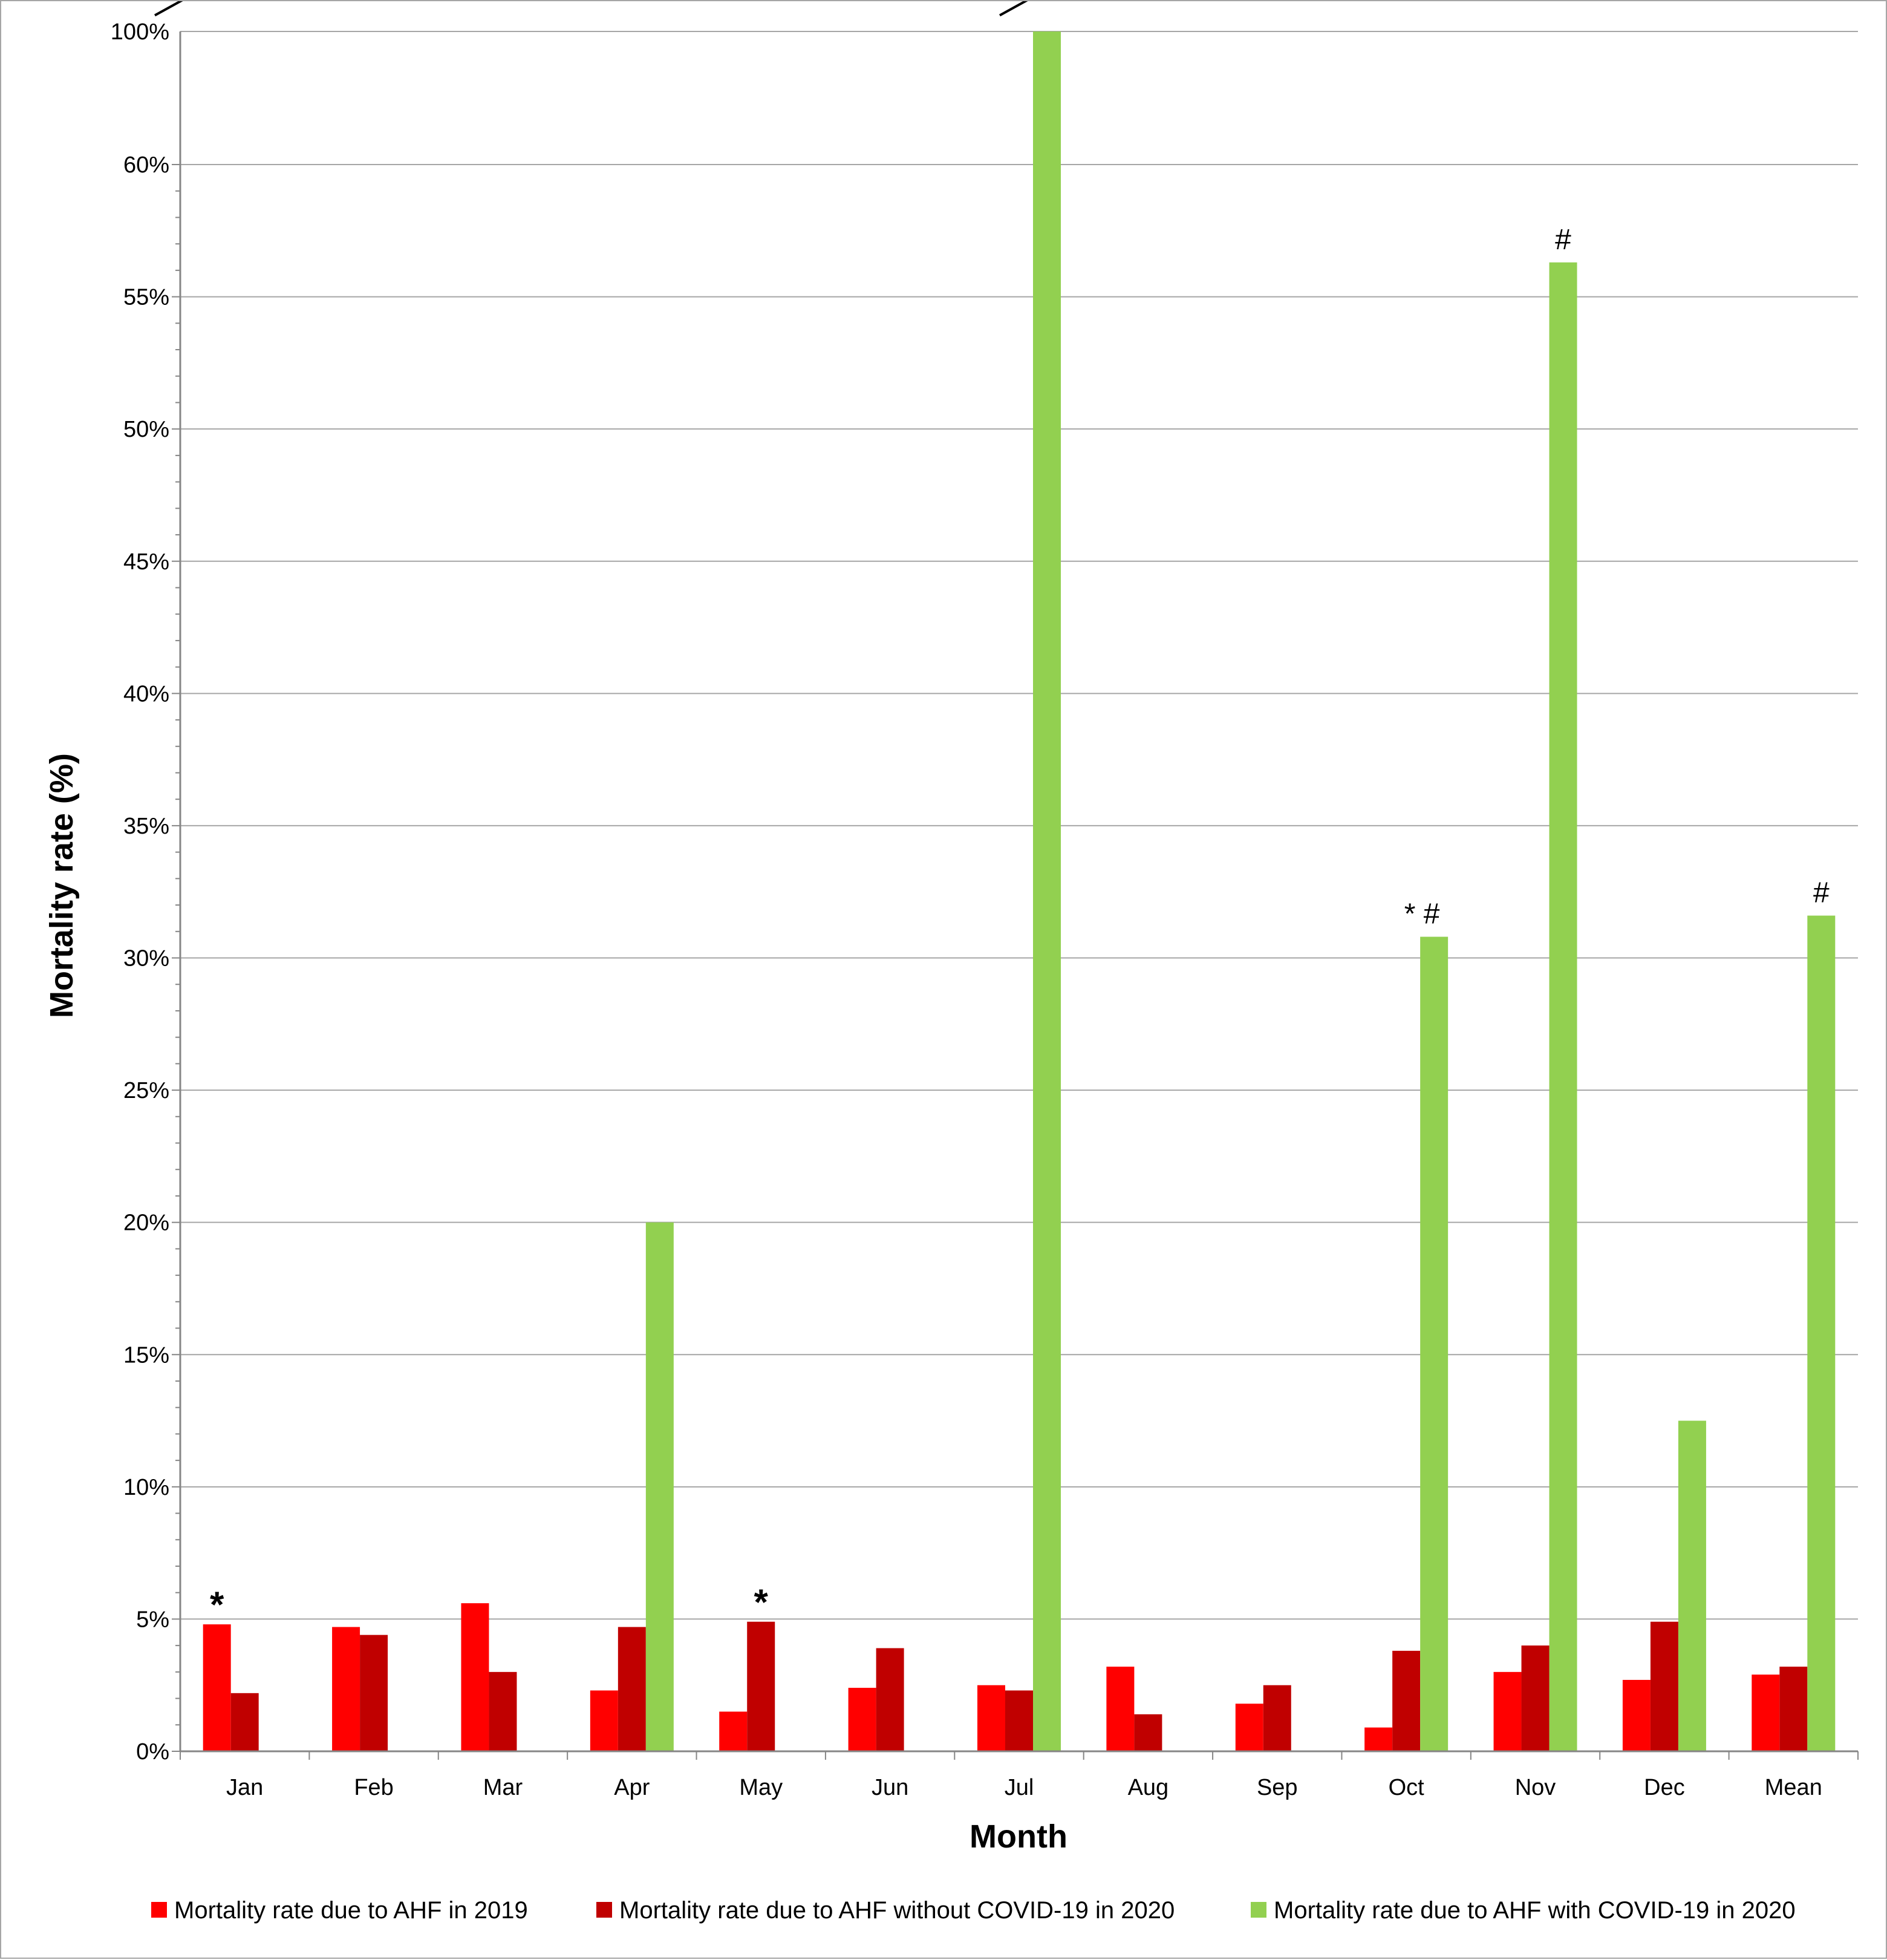 The width and height of the screenshot is (1887, 1960). What do you see at coordinates (1535, 1788) in the screenshot?
I see `x-tick-label: Nov` at bounding box center [1535, 1788].